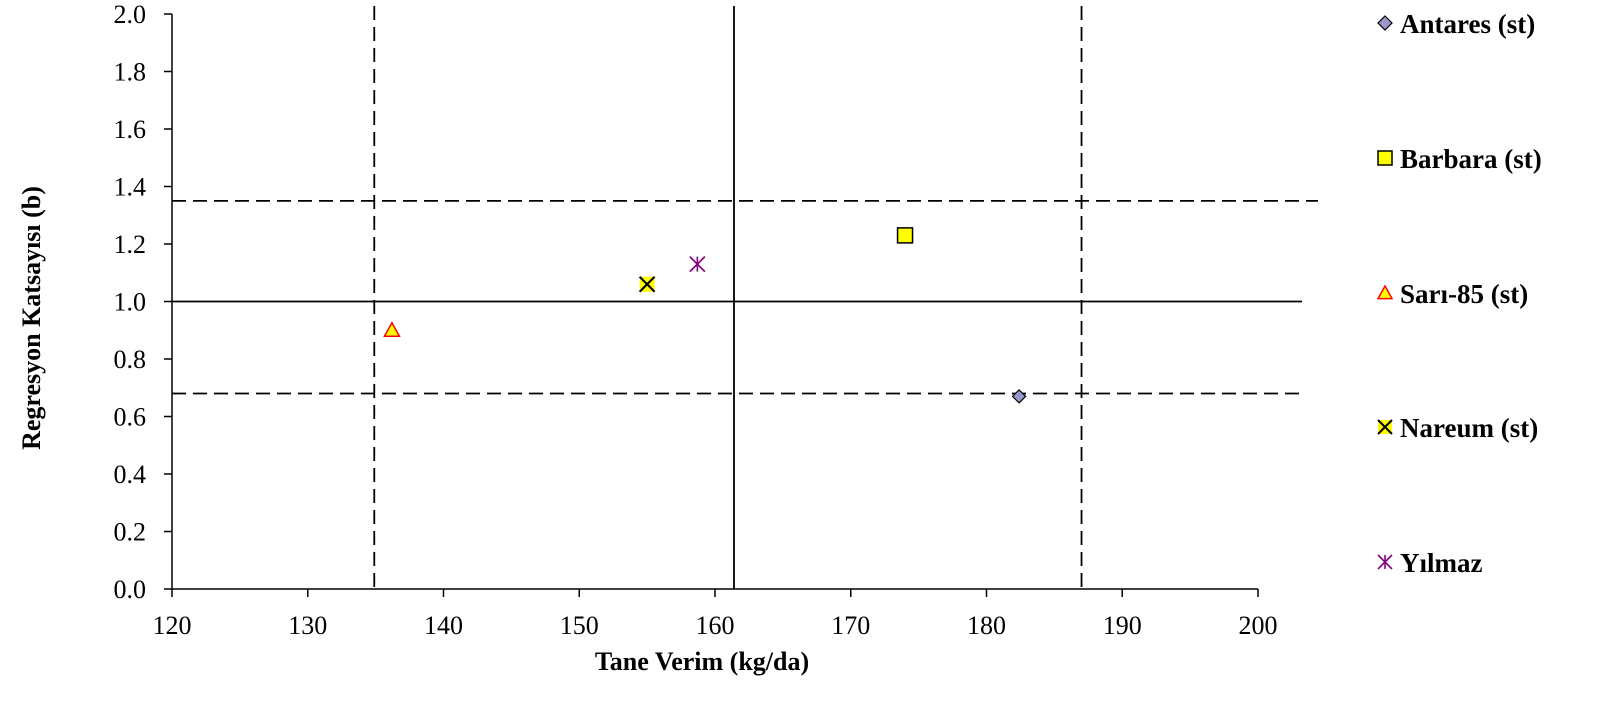 This screenshot has height=708, width=1618. What do you see at coordinates (172, 625) in the screenshot?
I see `x-tick-label: 120` at bounding box center [172, 625].